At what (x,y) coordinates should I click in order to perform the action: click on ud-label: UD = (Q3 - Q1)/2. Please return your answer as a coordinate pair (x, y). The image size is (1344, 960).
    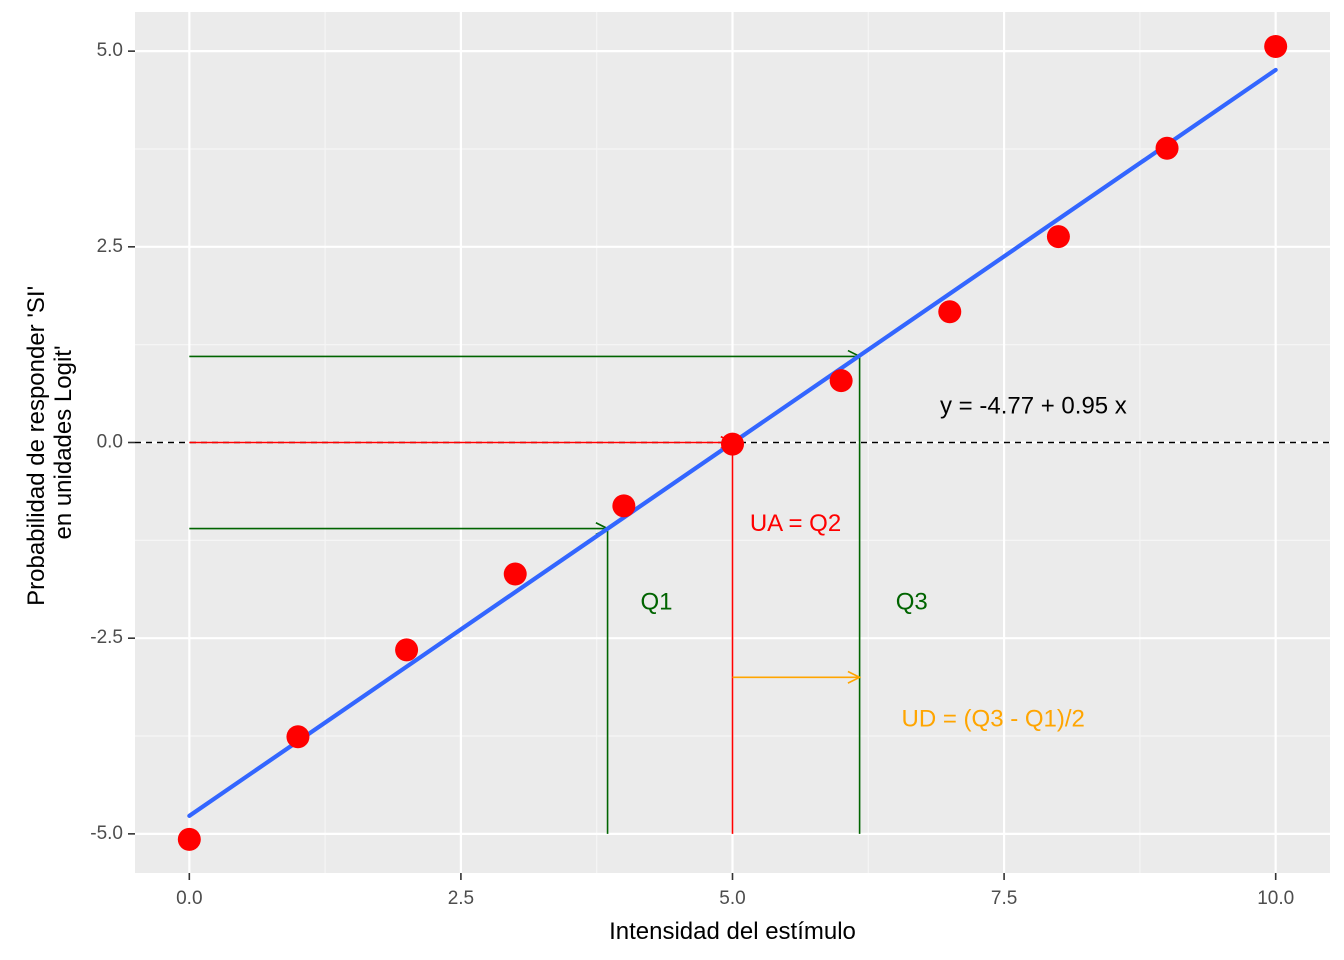
    Looking at the image, I should click on (993, 719).